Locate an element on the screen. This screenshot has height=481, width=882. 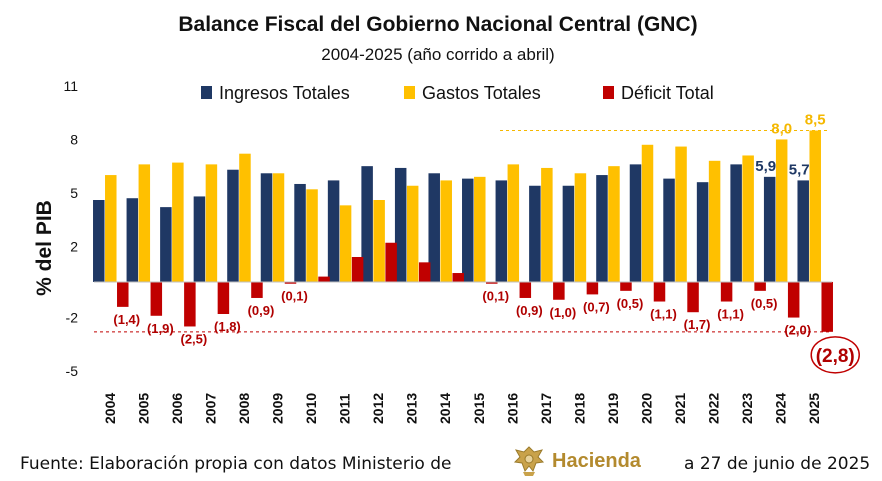
y-tick-label: -2 is located at coordinates (72, 318).